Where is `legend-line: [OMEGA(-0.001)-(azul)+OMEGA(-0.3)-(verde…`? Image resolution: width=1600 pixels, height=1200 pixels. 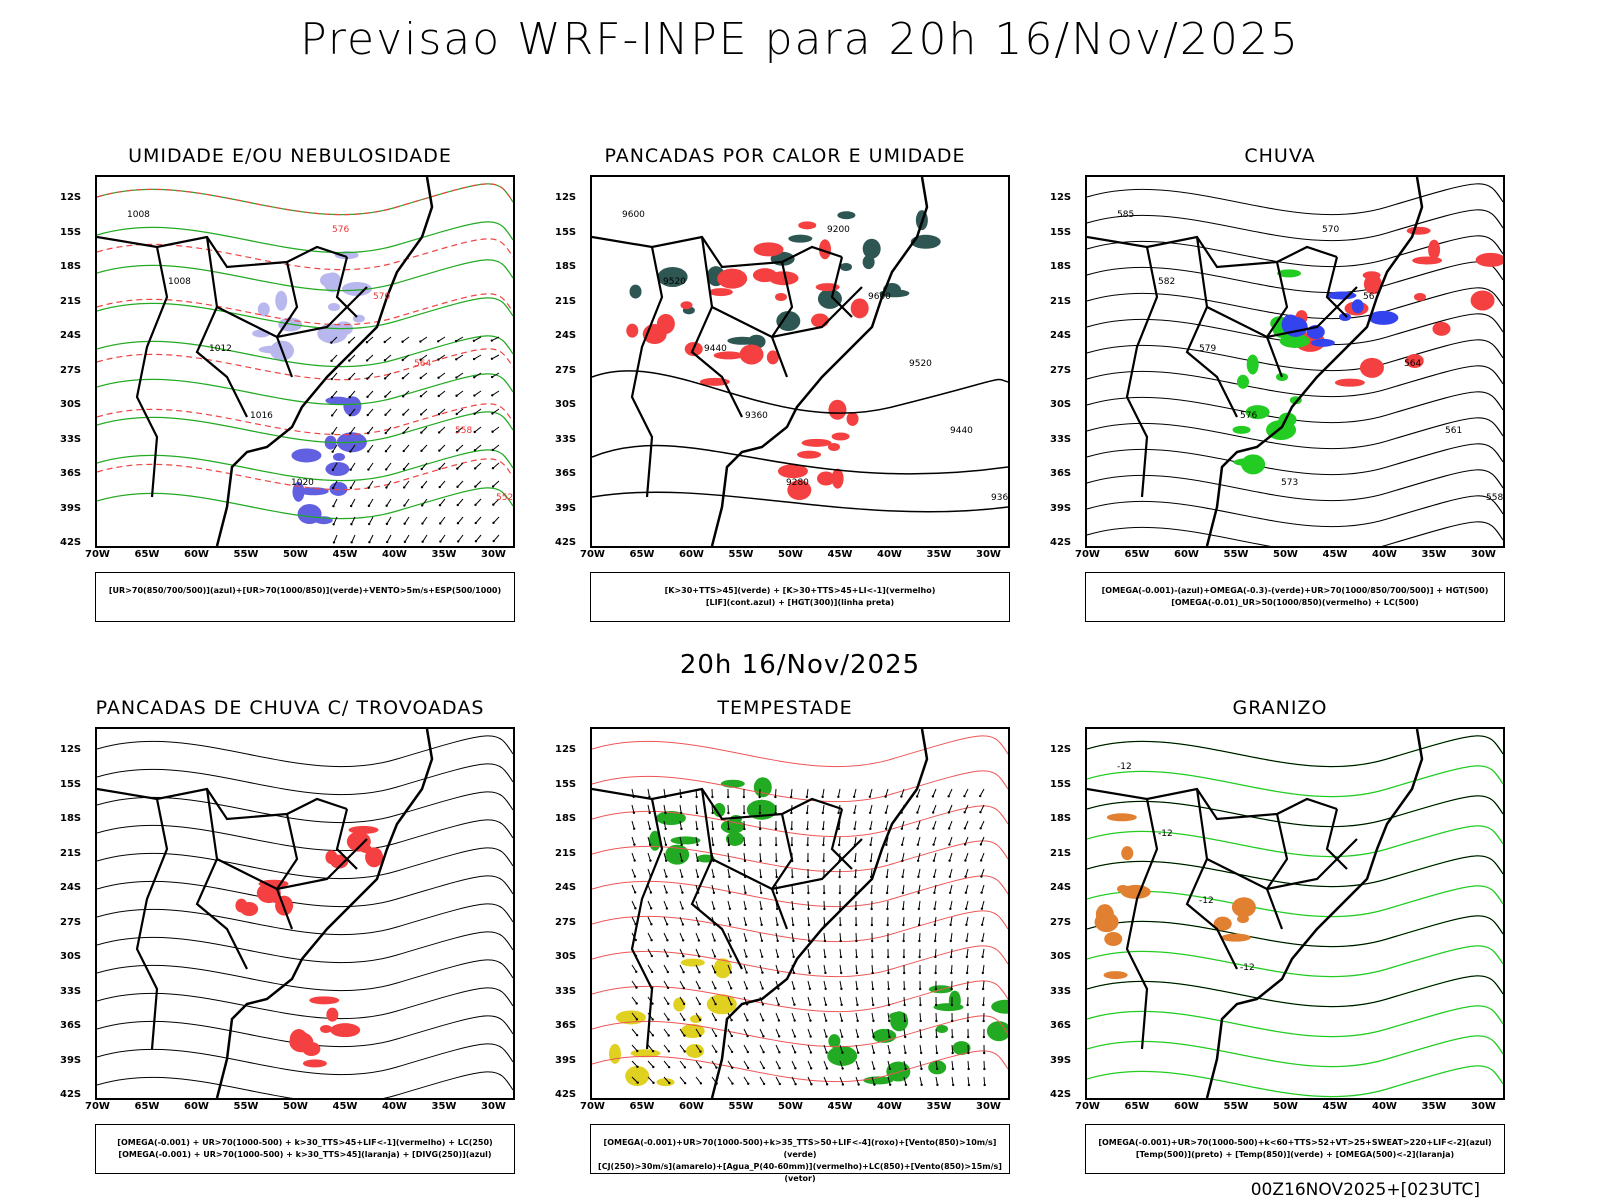 legend-line: [OMEGA(-0.001)-(azul)+OMEGA(-0.3)-(verde… is located at coordinates (1295, 590).